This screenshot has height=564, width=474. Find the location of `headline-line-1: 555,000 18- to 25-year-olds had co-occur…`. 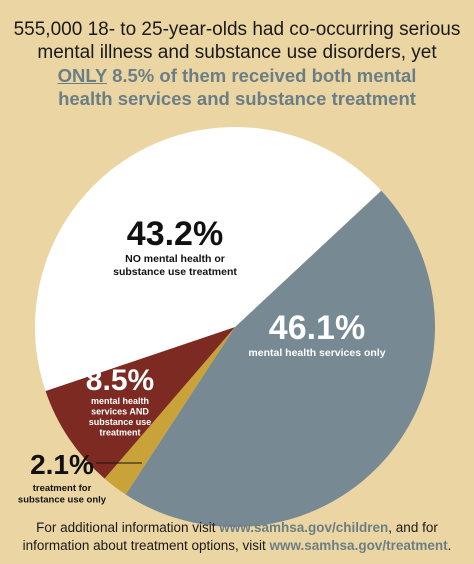

headline-line-1: 555,000 18- to 25-year-olds had co-occur… is located at coordinates (237, 29).